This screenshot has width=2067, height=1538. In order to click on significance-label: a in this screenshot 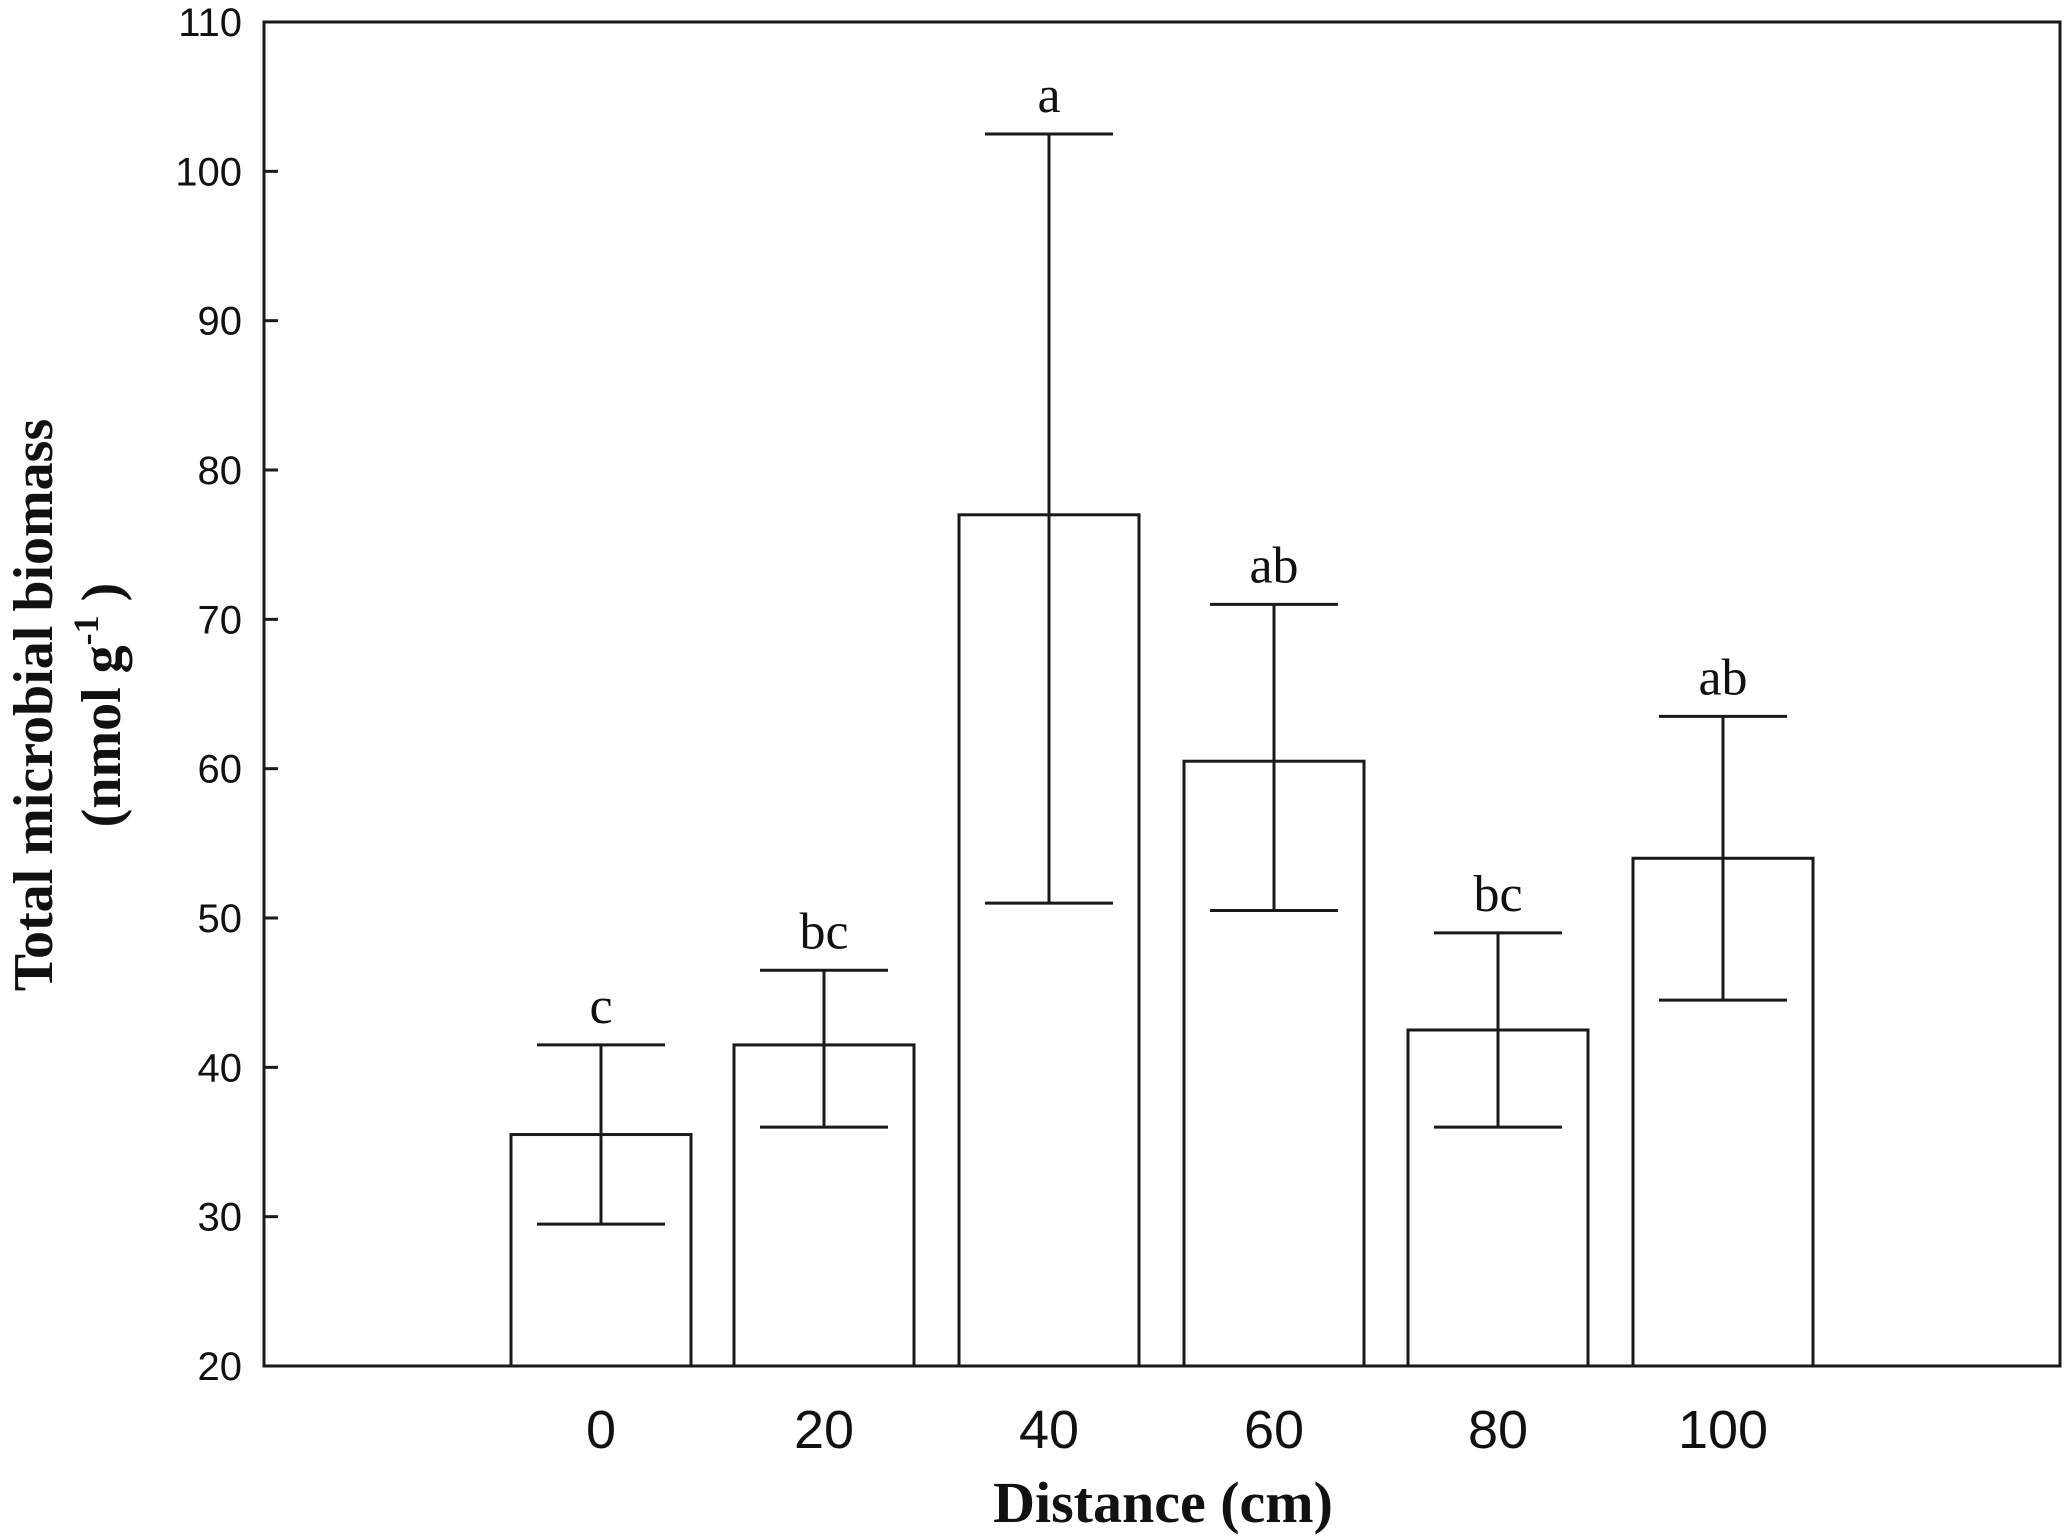, I will do `click(1048, 95)`.